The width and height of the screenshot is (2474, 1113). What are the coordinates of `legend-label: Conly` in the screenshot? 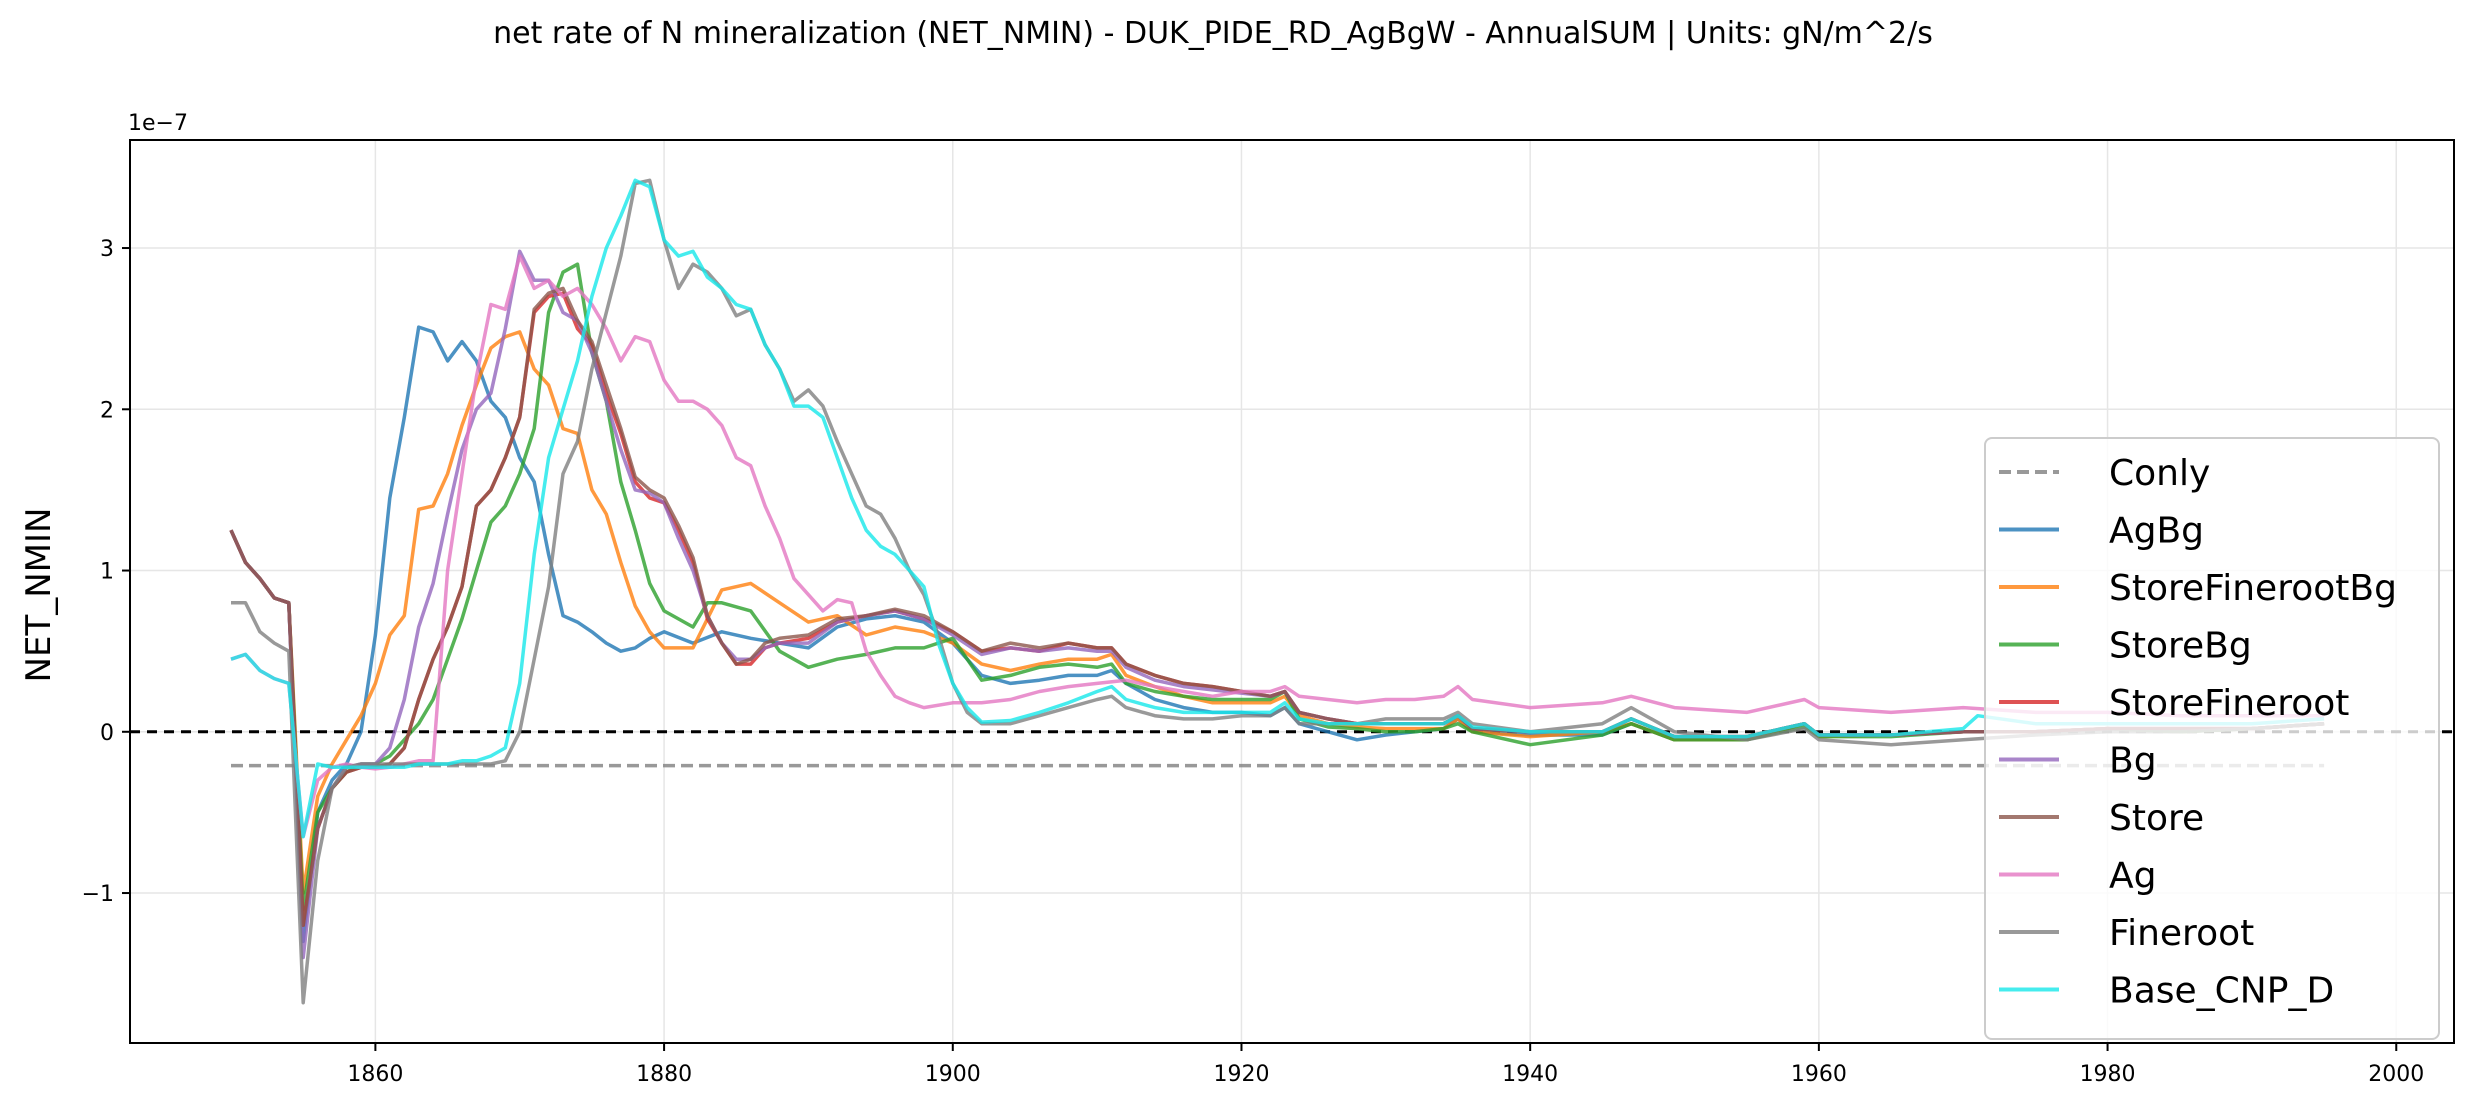 It's located at (2159, 473).